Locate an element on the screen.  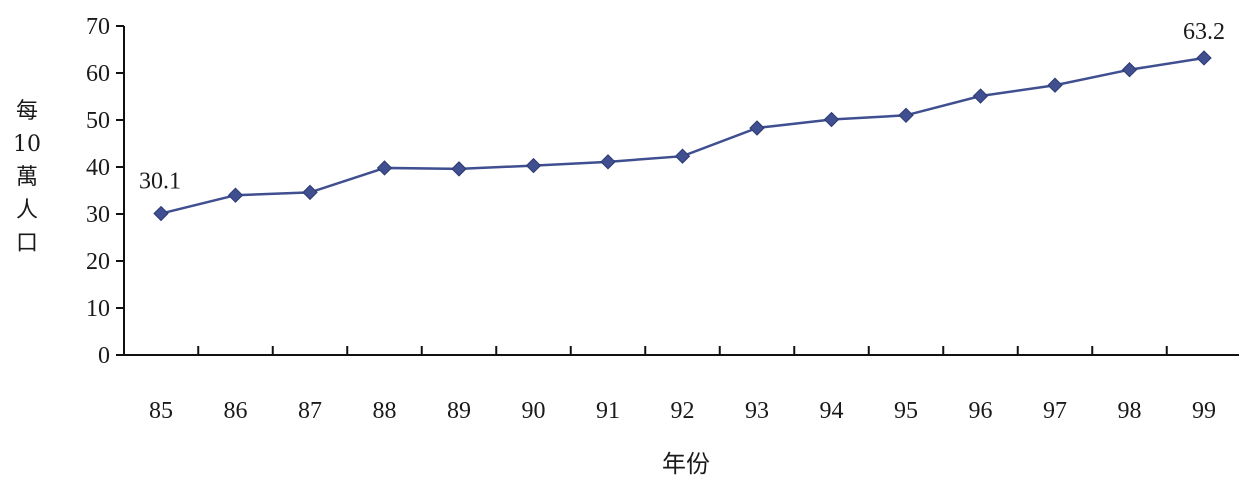
x-tick-label: 91 is located at coordinates (608, 411).